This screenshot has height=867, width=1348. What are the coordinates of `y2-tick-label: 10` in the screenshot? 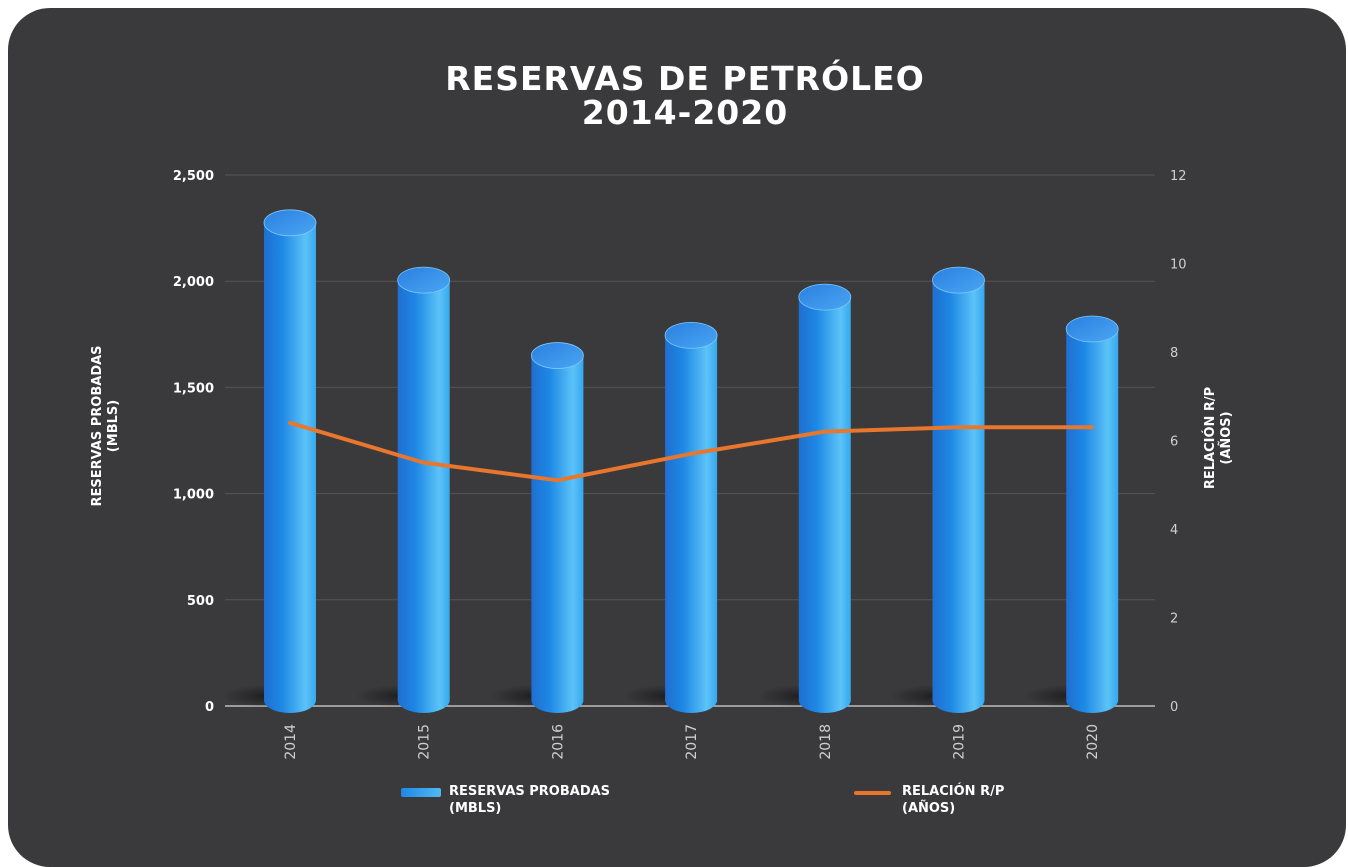 It's located at (1178, 265).